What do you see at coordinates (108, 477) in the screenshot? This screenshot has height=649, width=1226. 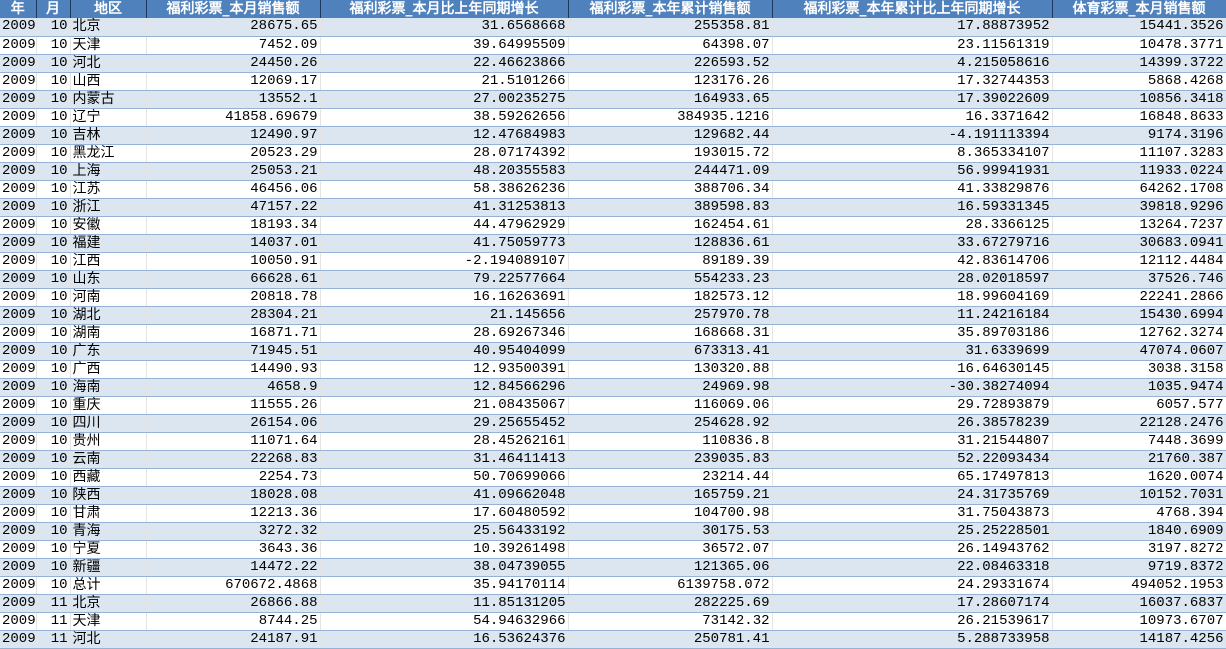 I see `cell-region: 西藏` at bounding box center [108, 477].